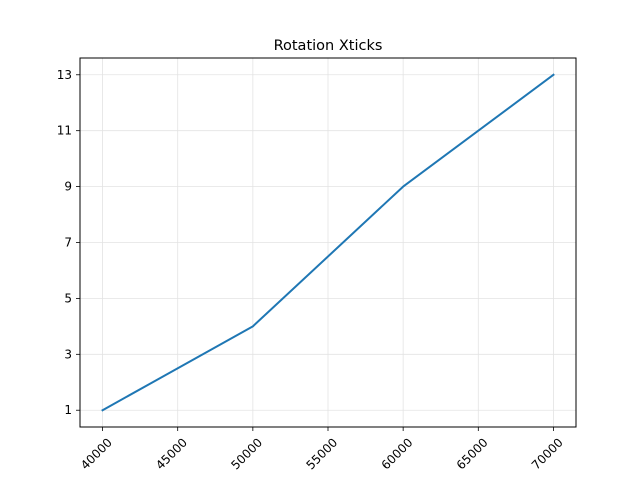 This screenshot has width=640, height=484. Describe the element at coordinates (472, 453) in the screenshot. I see `x-tick-label: 65000` at that location.